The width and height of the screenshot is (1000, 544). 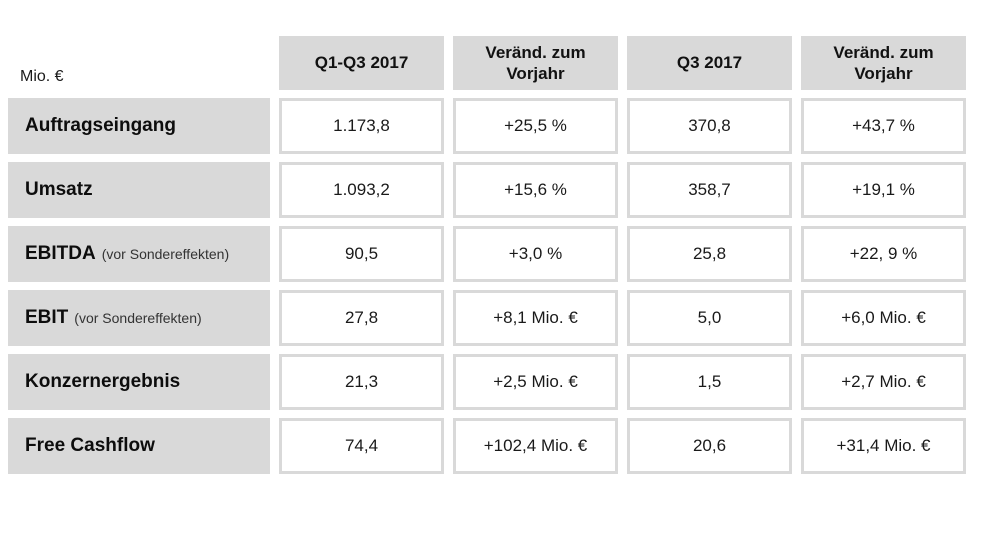 I want to click on table-cell: 25,8, so click(x=709, y=254).